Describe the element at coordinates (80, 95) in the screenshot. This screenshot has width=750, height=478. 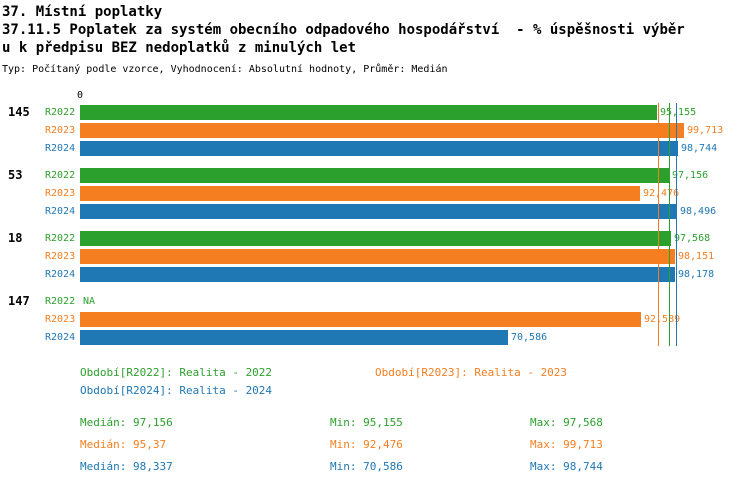
I see `axis-zero-label: 0` at that location.